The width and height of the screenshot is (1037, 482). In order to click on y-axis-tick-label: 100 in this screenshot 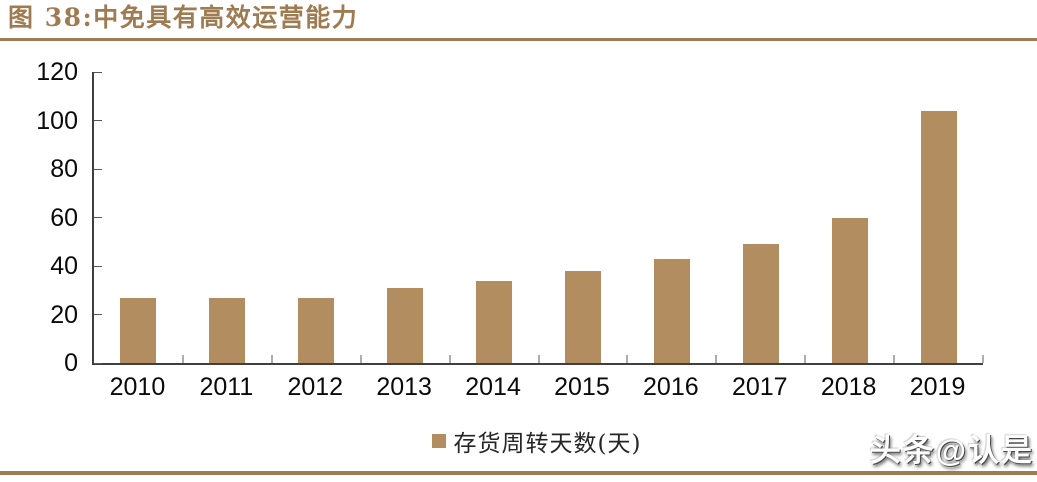, I will do `click(57, 120)`.